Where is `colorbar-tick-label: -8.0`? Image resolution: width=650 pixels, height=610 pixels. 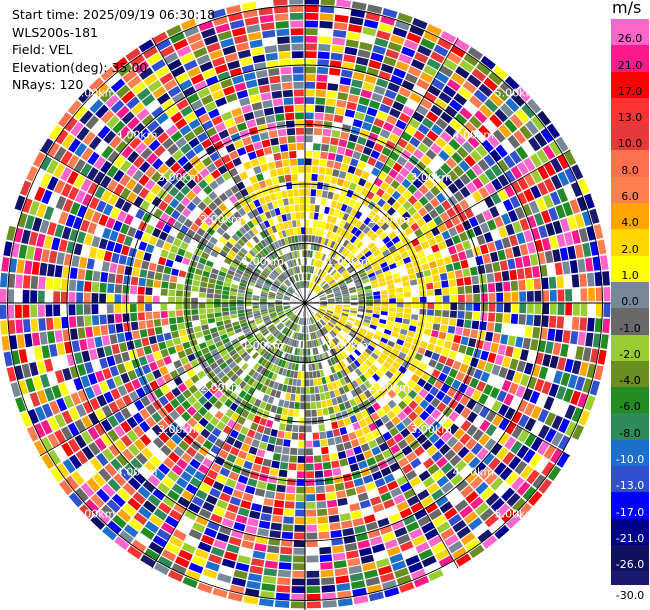
colorbar-tick-label: -8.0 is located at coordinates (630, 433).